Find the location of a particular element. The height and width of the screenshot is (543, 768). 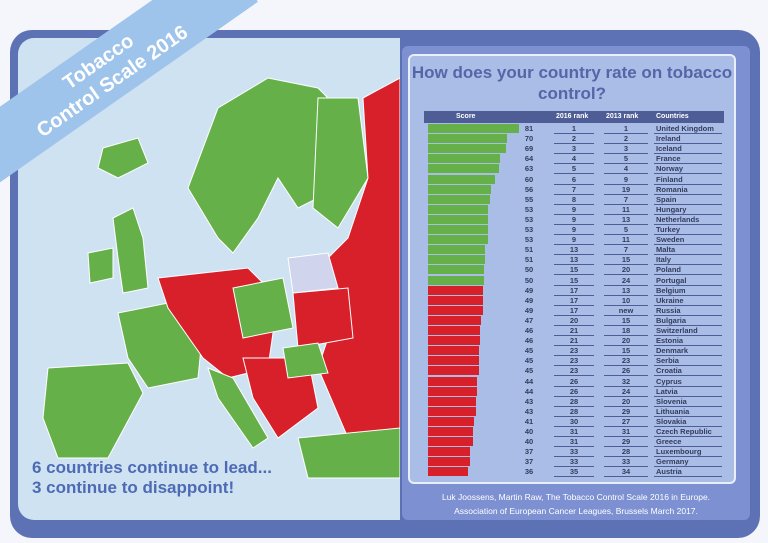

score-value: 64 is located at coordinates (529, 159).